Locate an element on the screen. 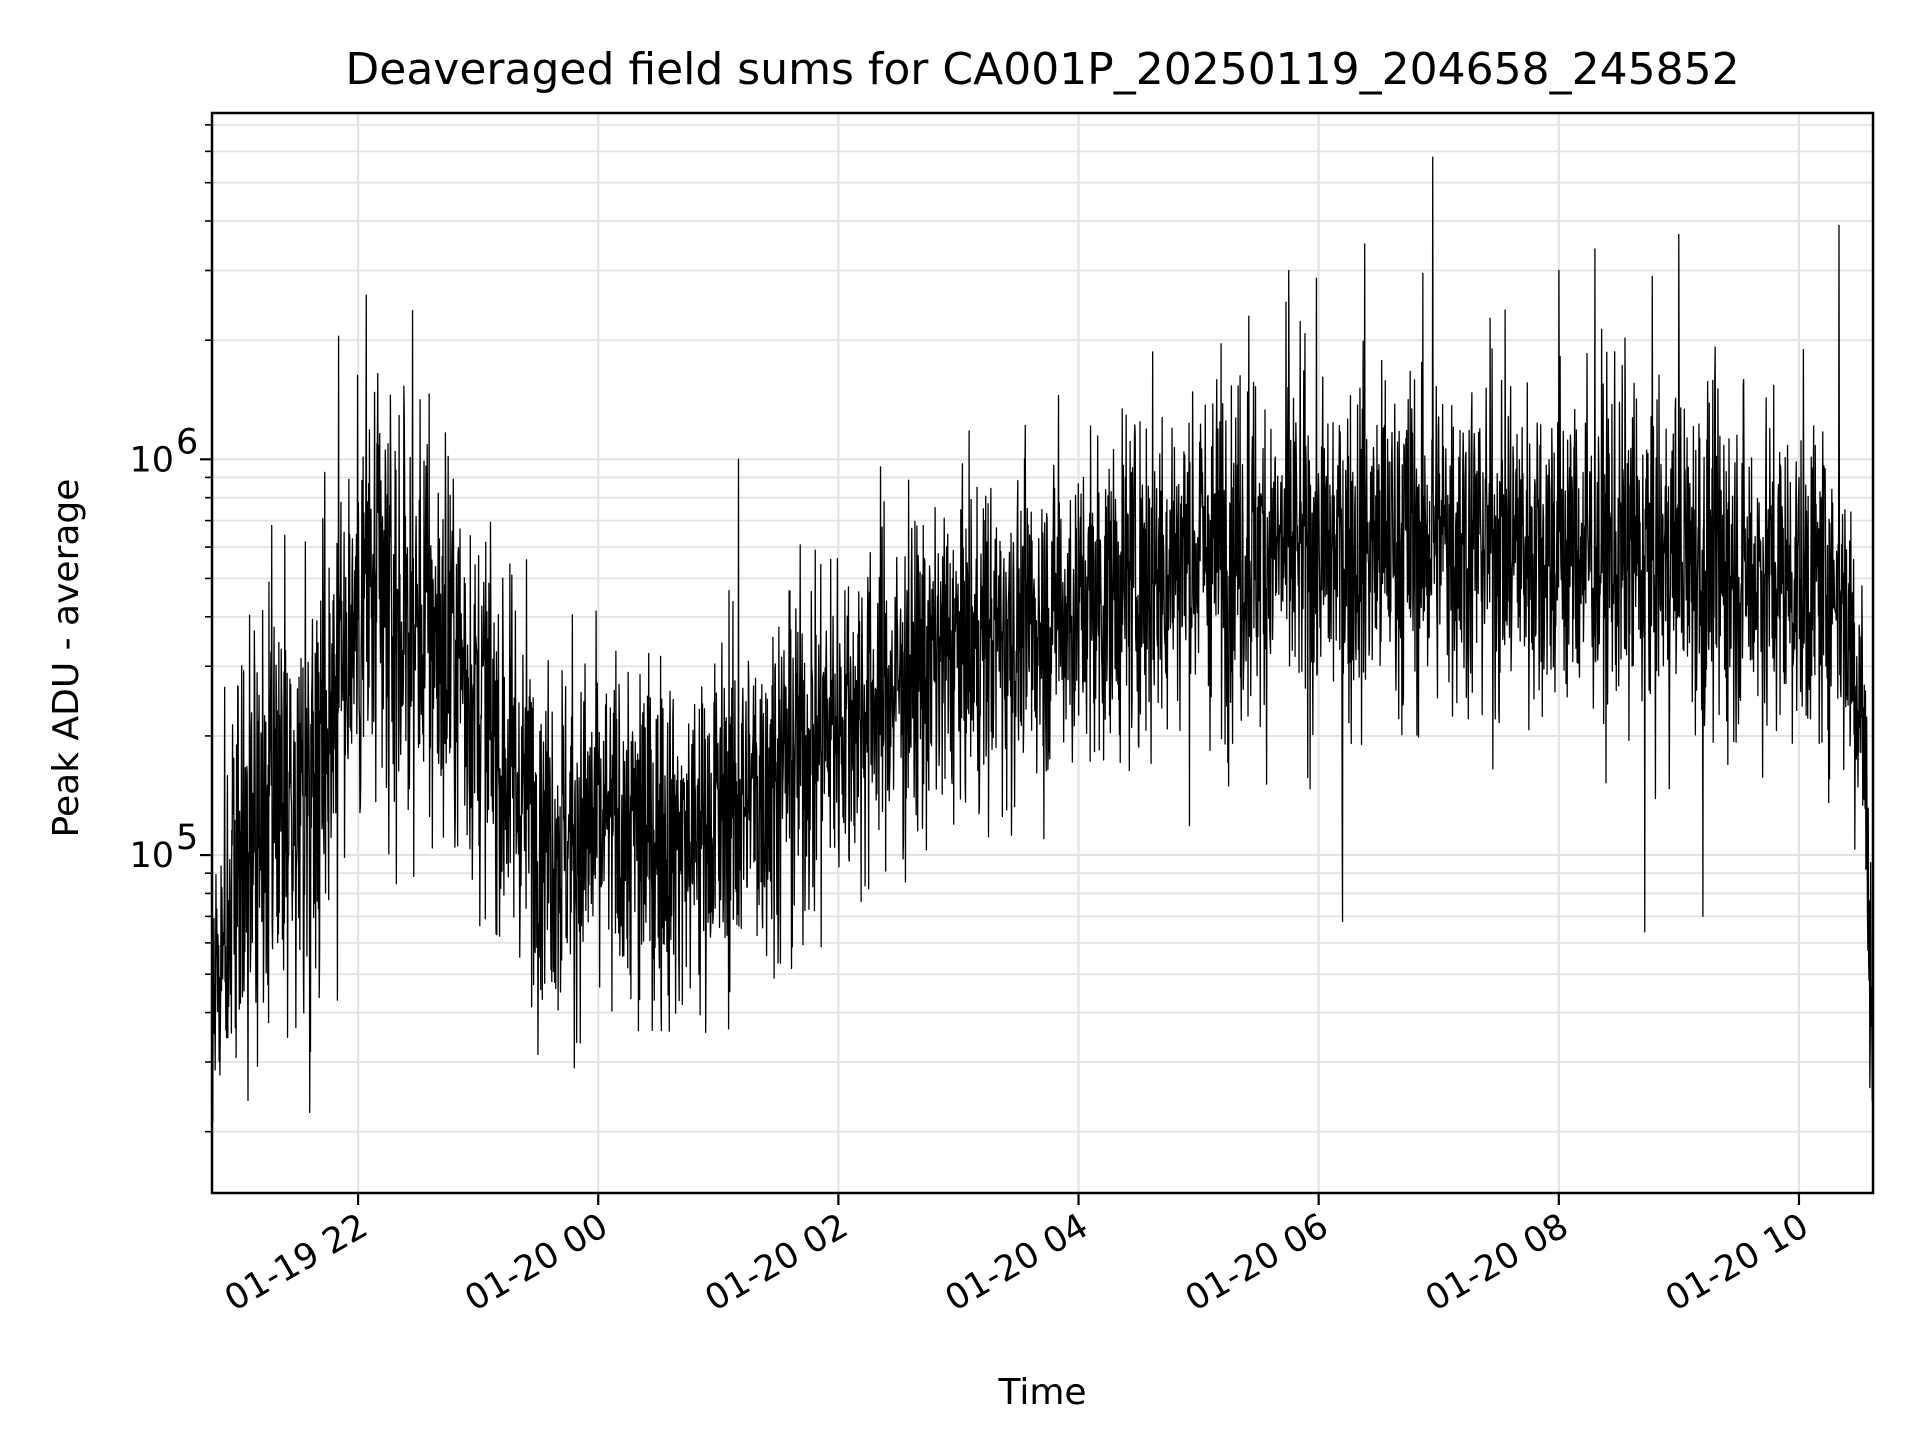  y-tick-exponent: 6 is located at coordinates (187, 442).